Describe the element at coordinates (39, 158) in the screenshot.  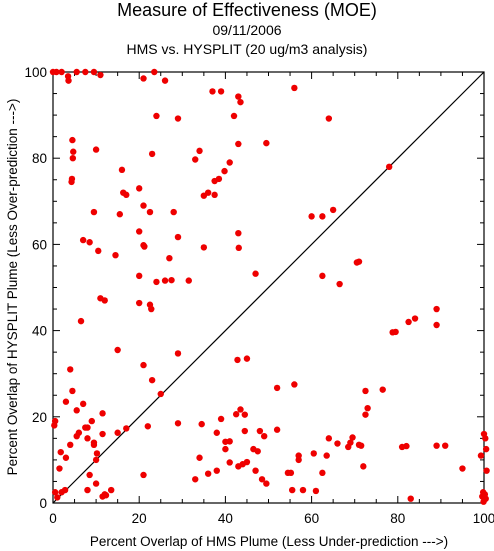
I see `y-tick-label: 80` at that location.